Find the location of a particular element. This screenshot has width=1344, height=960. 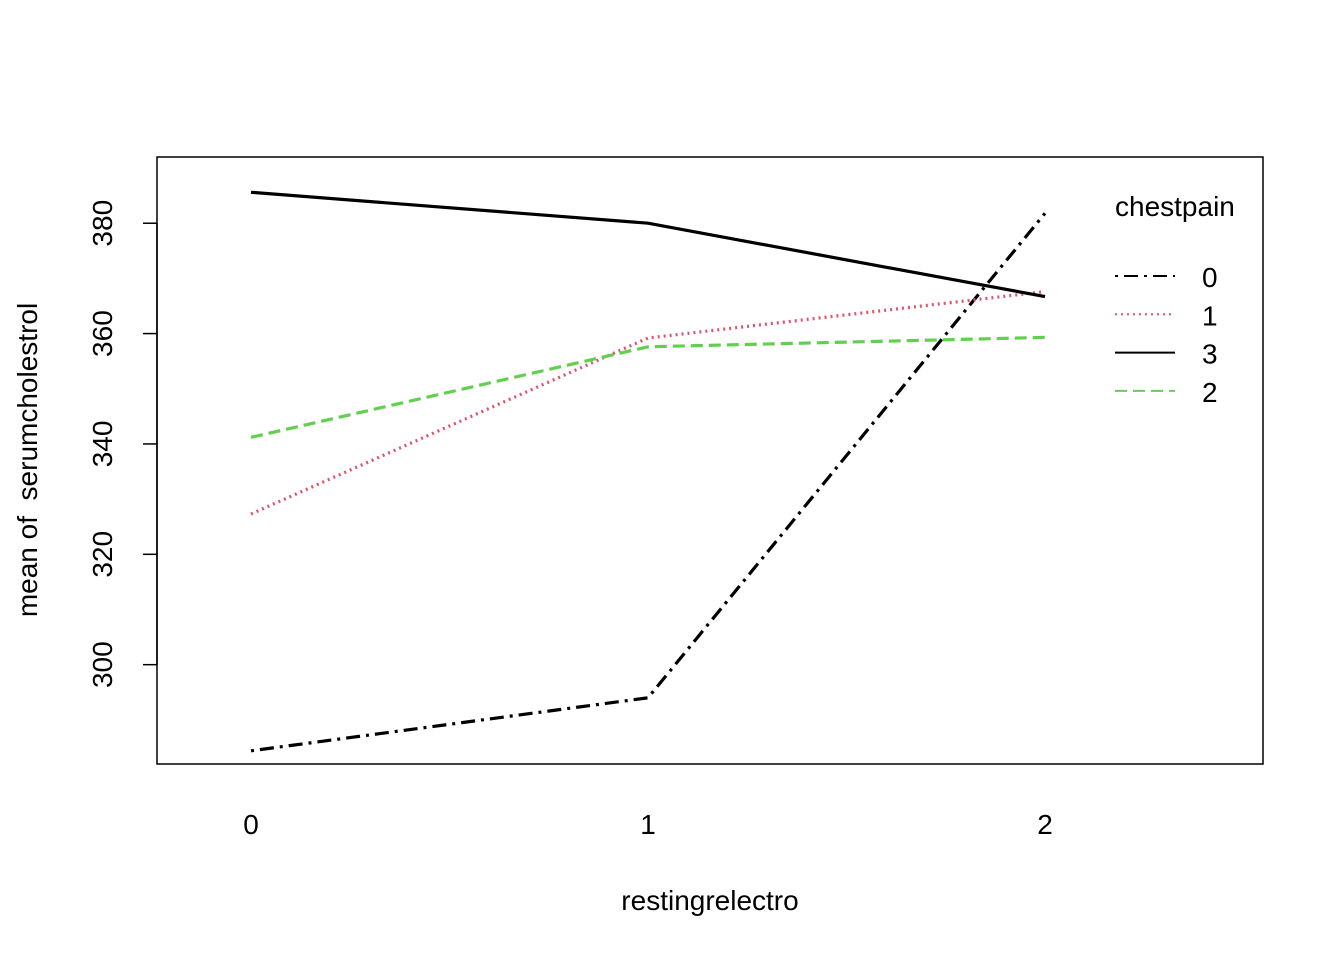

y-tick-label: 320 is located at coordinates (102, 554).